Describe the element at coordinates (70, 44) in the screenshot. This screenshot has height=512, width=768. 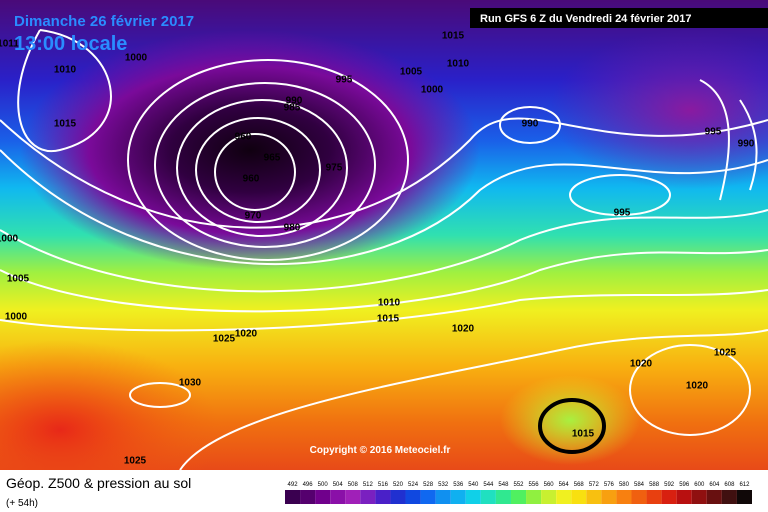
I see `map-time: 13:00 locale` at that location.